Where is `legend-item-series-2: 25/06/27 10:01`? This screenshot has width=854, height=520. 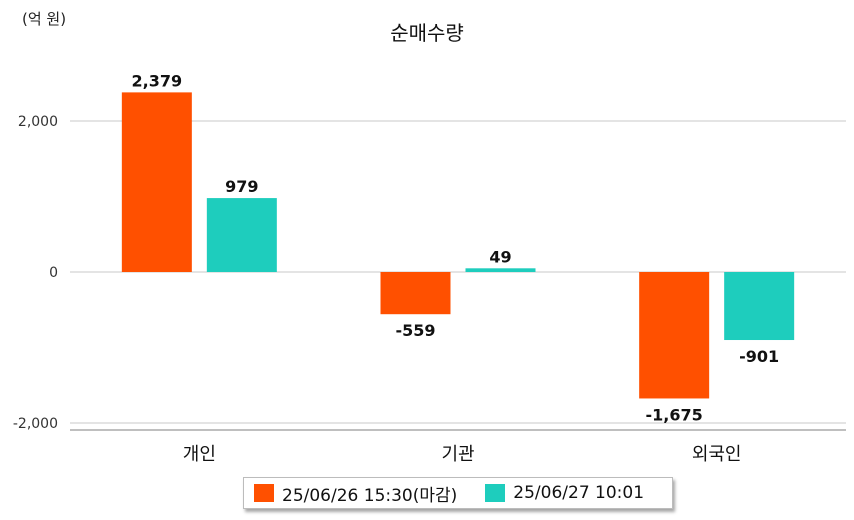 legend-item-series-2: 25/06/27 10:01 is located at coordinates (564, 493).